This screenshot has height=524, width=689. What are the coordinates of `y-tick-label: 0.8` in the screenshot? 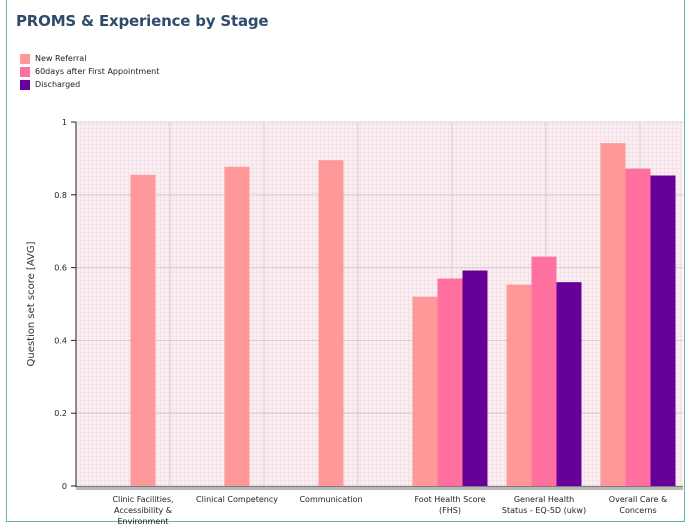 It's located at (60, 195).